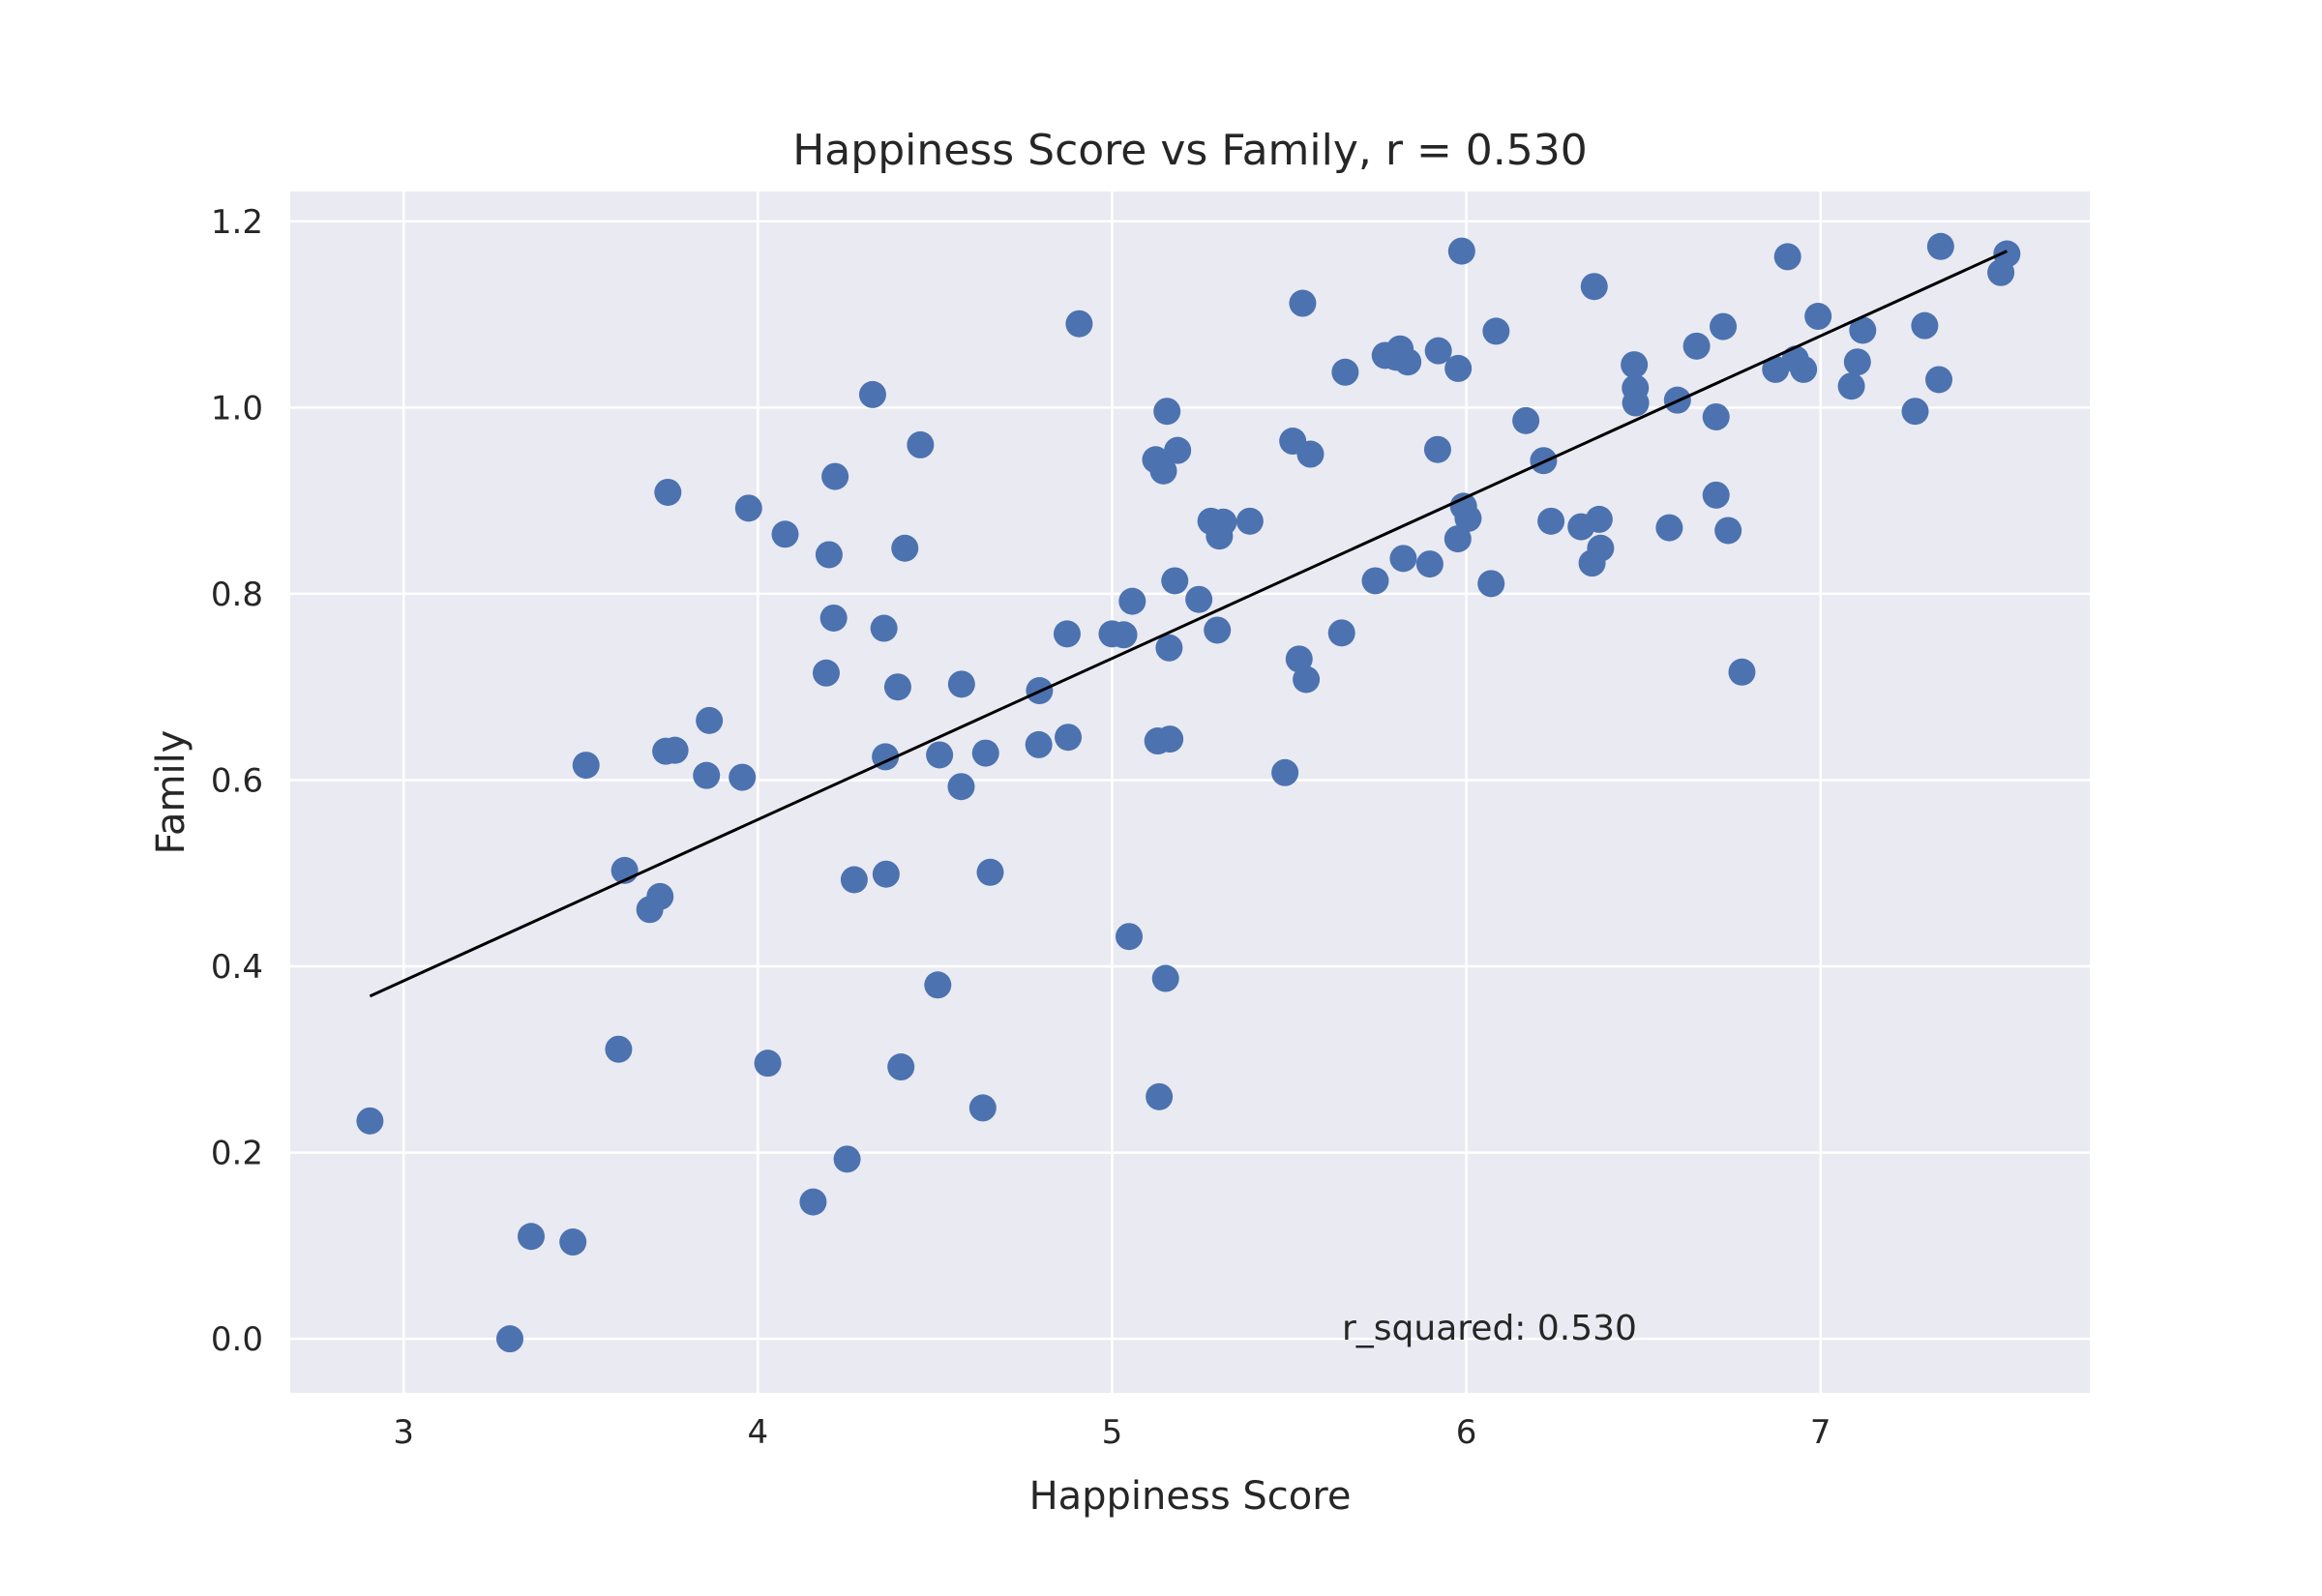  What do you see at coordinates (757, 1432) in the screenshot?
I see `x-tick-label: 4` at bounding box center [757, 1432].